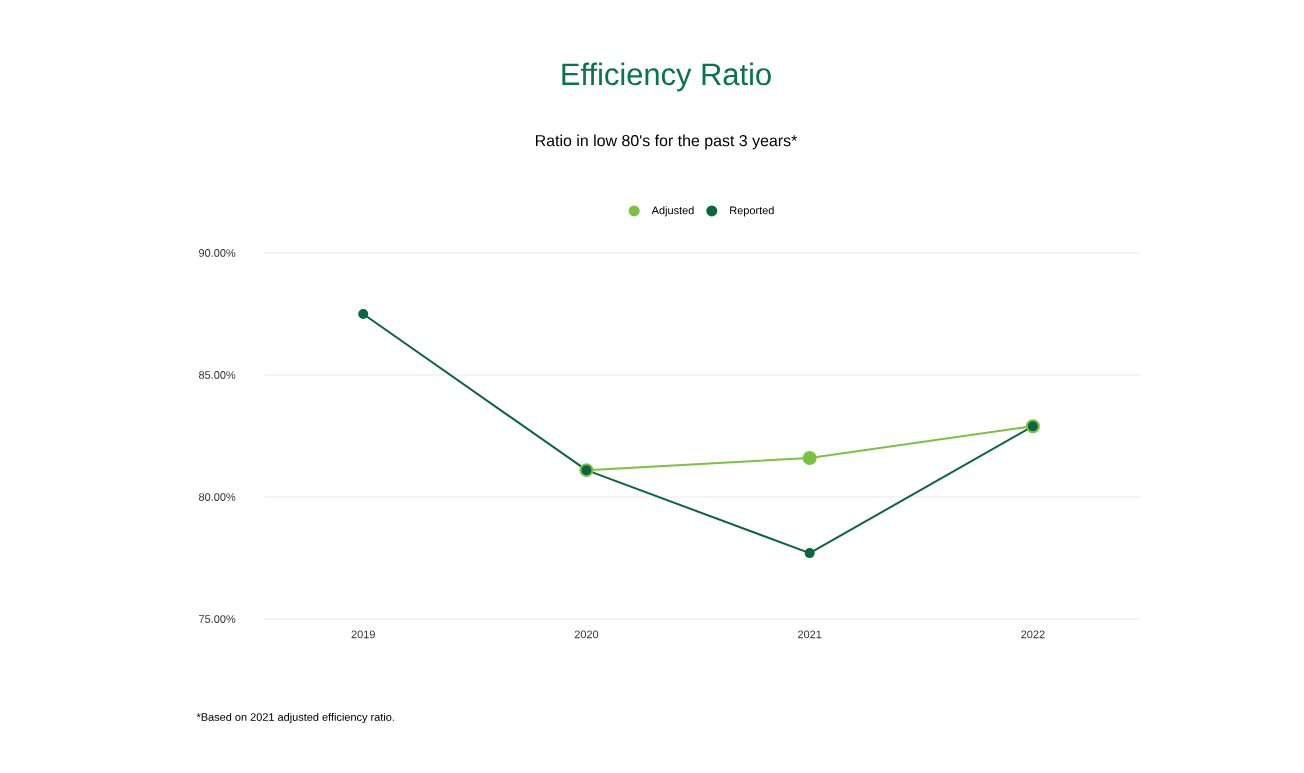 The image size is (1304, 773). I want to click on x-tick-label: 2021, so click(810, 634).